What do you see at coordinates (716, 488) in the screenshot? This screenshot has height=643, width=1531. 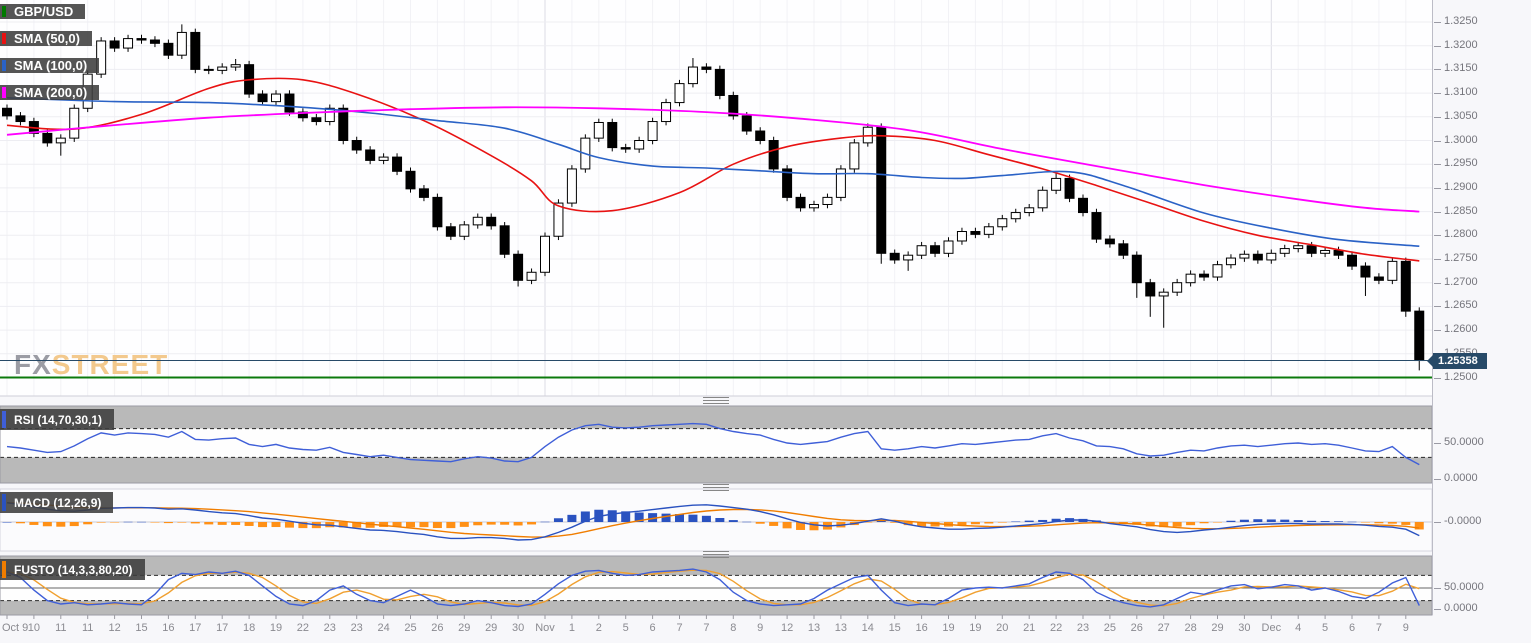 I see `panel-resize-handle-rsi-macd` at bounding box center [716, 488].